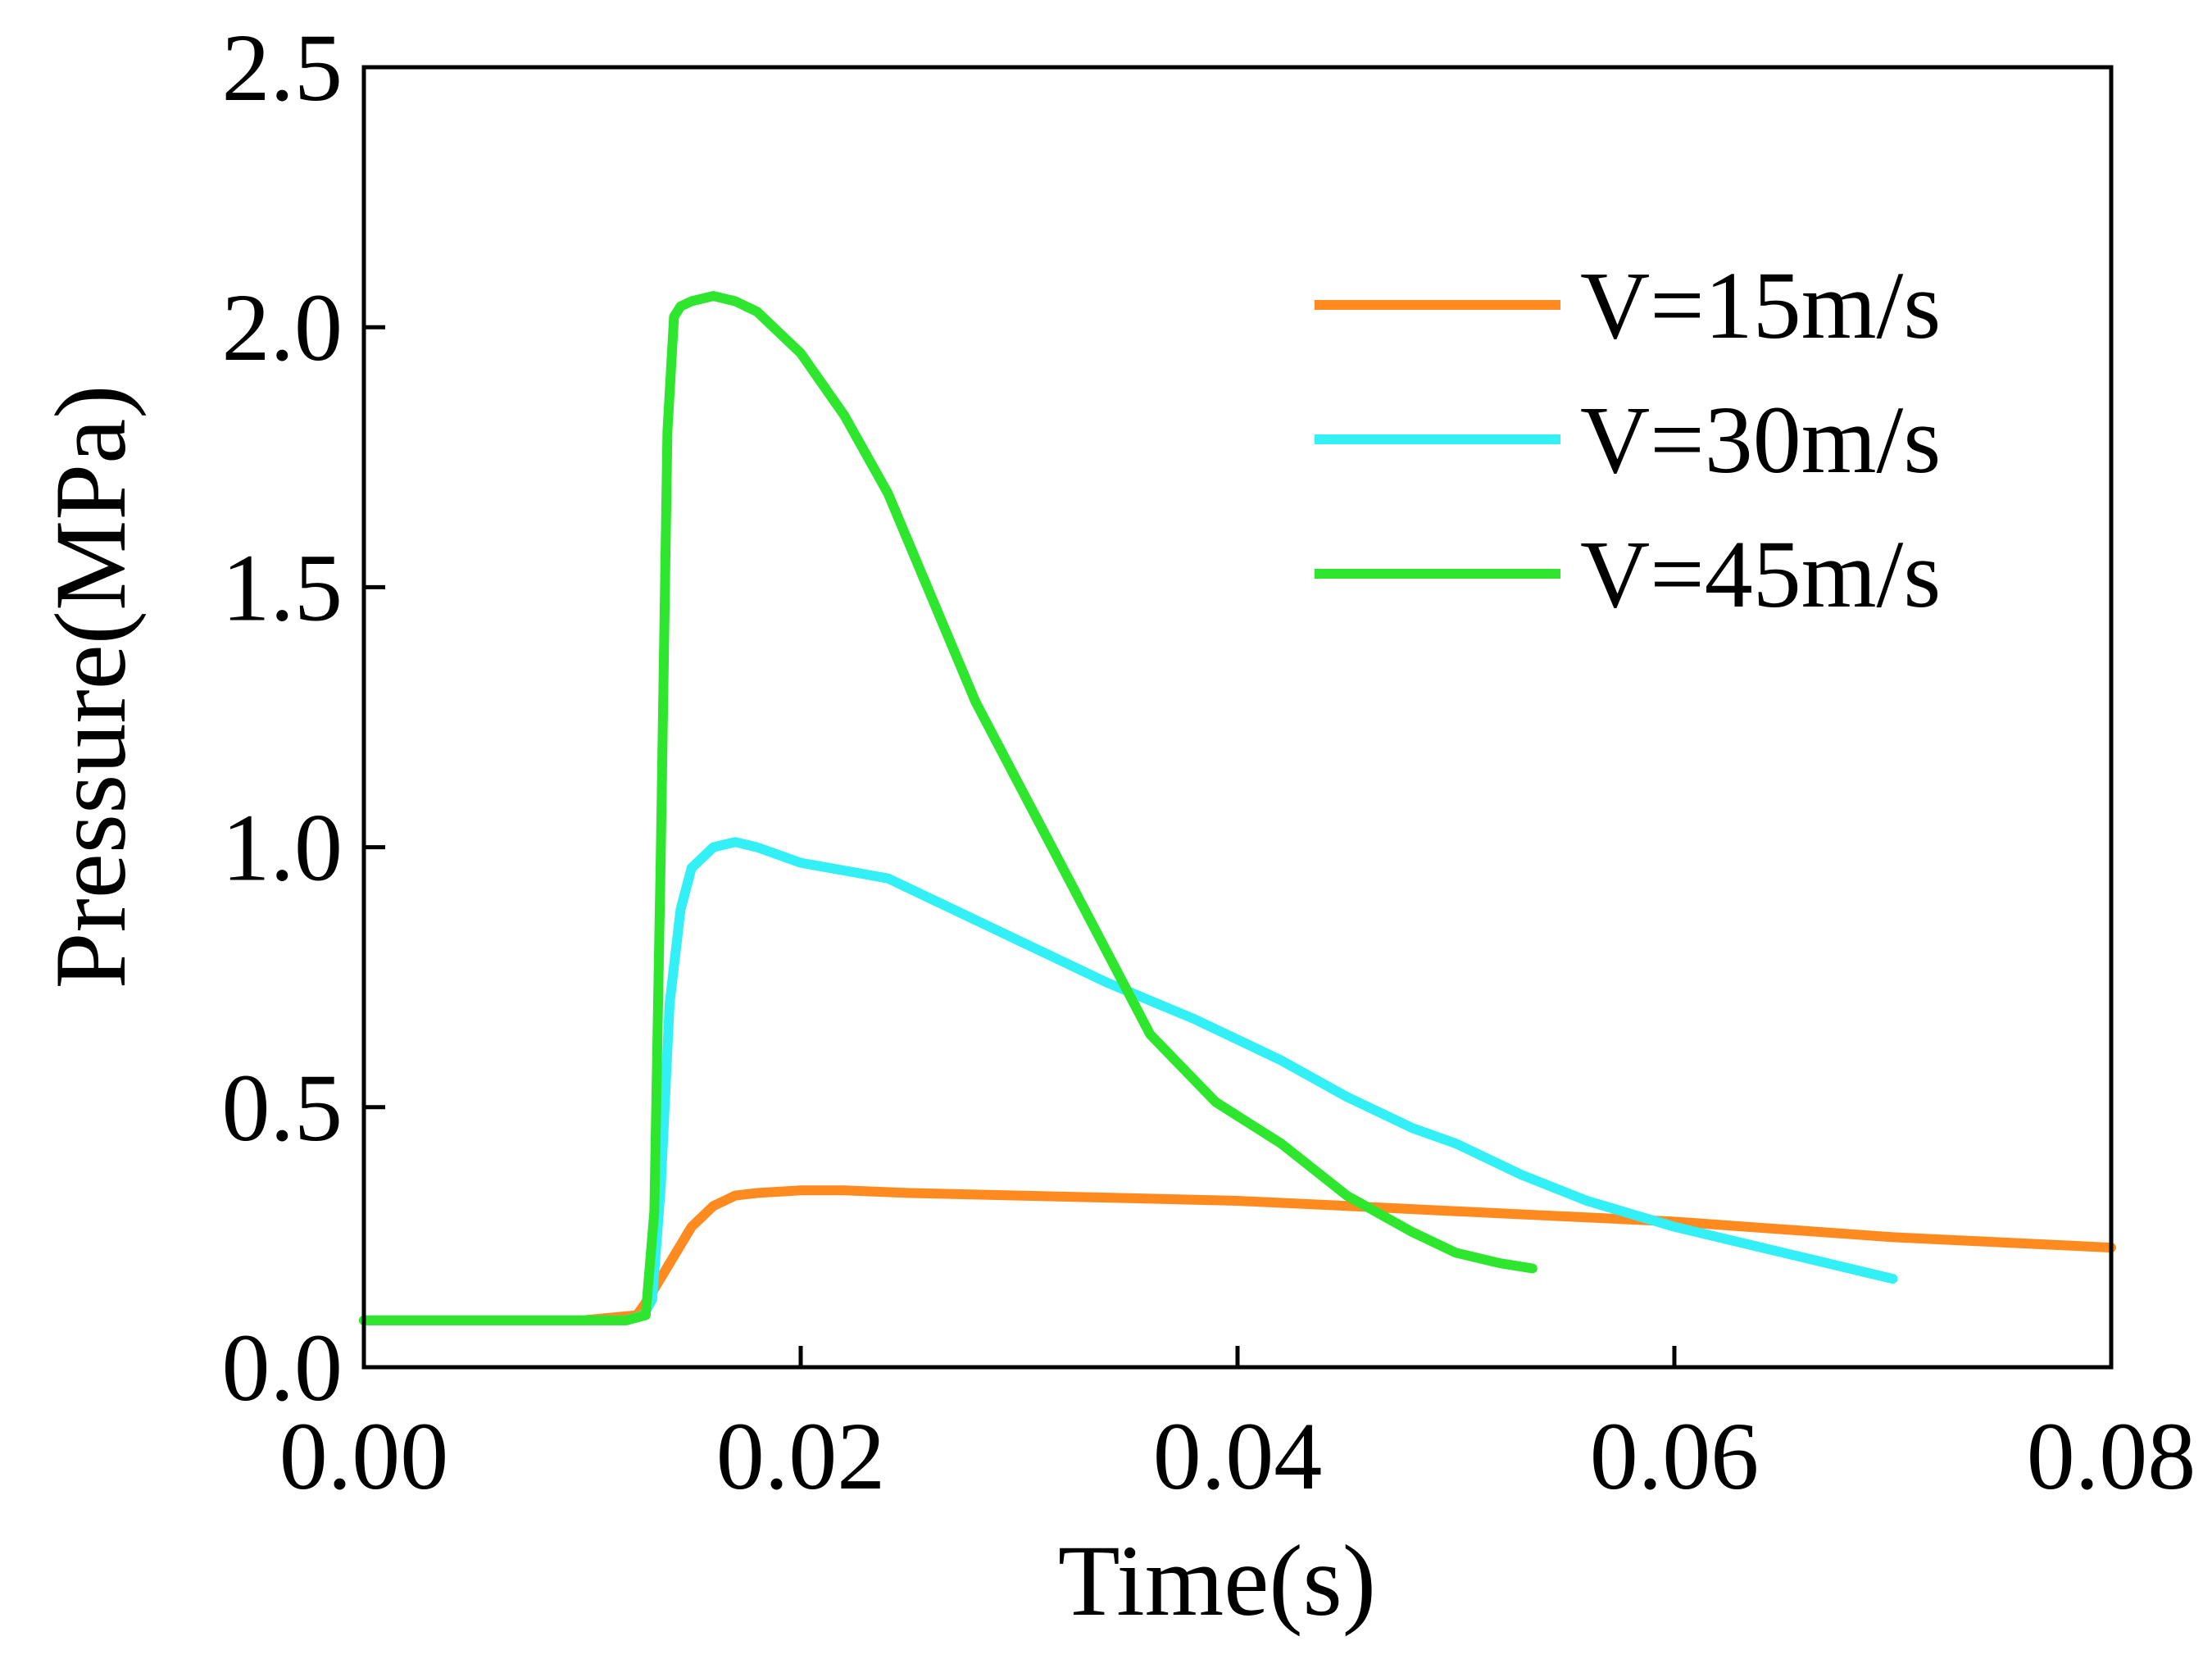 The image size is (2212, 1659). What do you see at coordinates (1675, 1456) in the screenshot?
I see `x-tick-label: 0.06` at bounding box center [1675, 1456].